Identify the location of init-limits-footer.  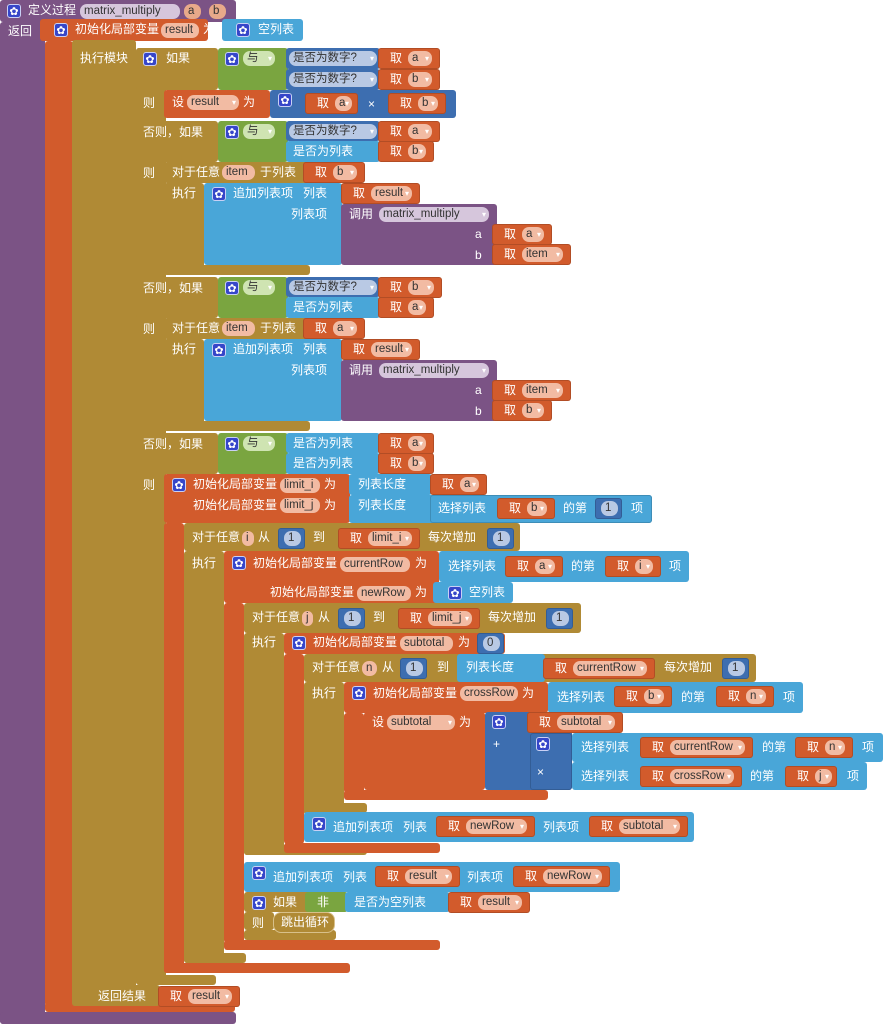
(257, 968).